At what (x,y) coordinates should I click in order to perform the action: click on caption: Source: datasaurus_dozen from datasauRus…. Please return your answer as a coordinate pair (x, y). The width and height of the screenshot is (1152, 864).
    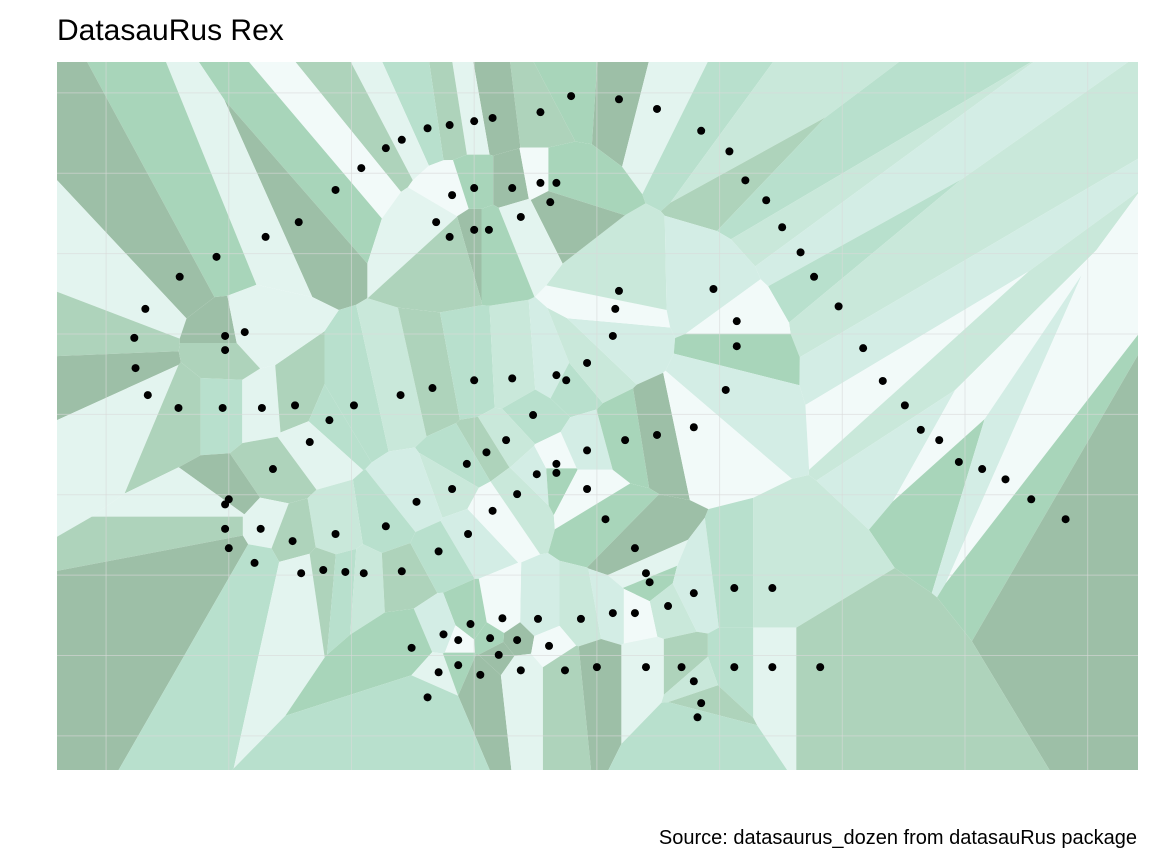
    Looking at the image, I should click on (898, 838).